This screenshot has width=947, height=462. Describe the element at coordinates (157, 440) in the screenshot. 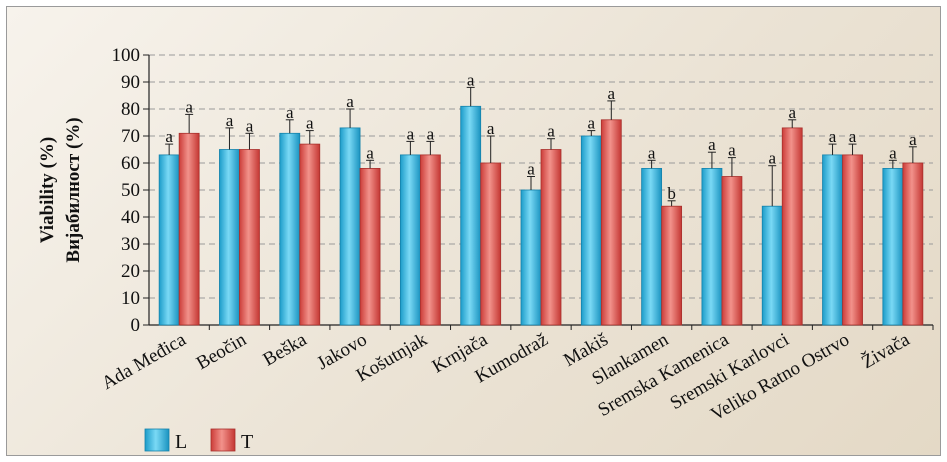

I see `legend-swatch-L` at that location.